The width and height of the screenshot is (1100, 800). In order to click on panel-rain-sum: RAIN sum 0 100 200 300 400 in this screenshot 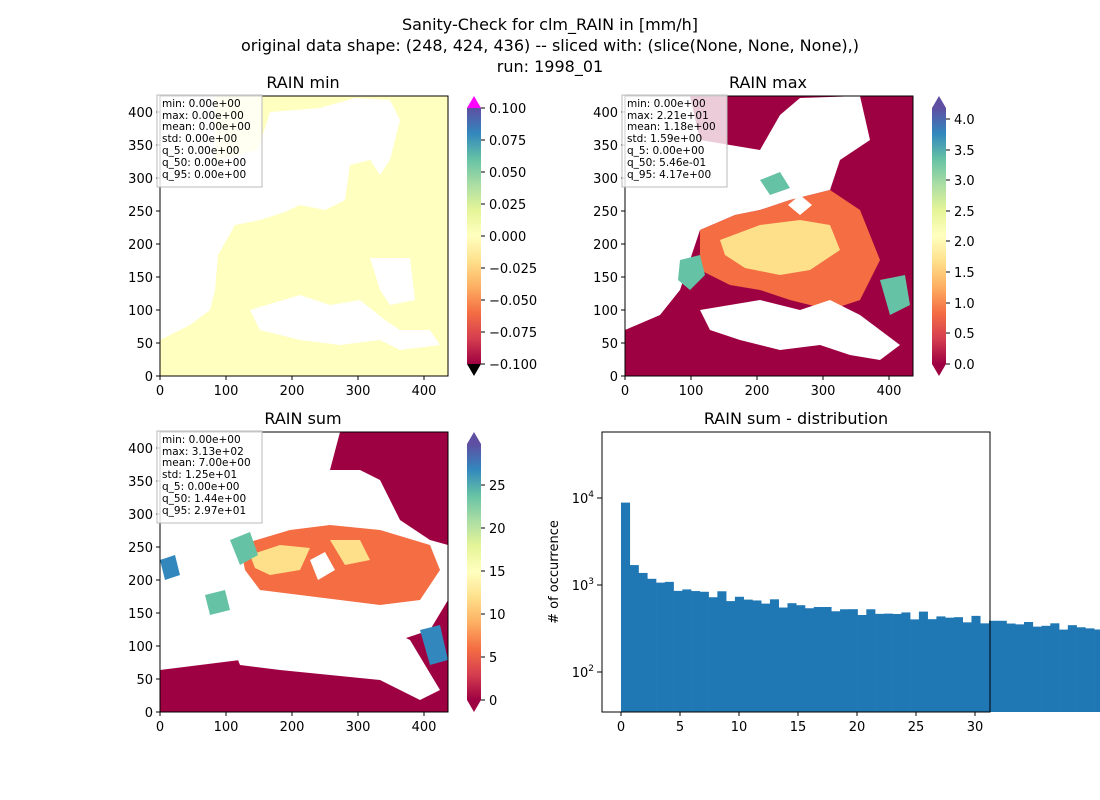, I will do `click(316, 572)`.